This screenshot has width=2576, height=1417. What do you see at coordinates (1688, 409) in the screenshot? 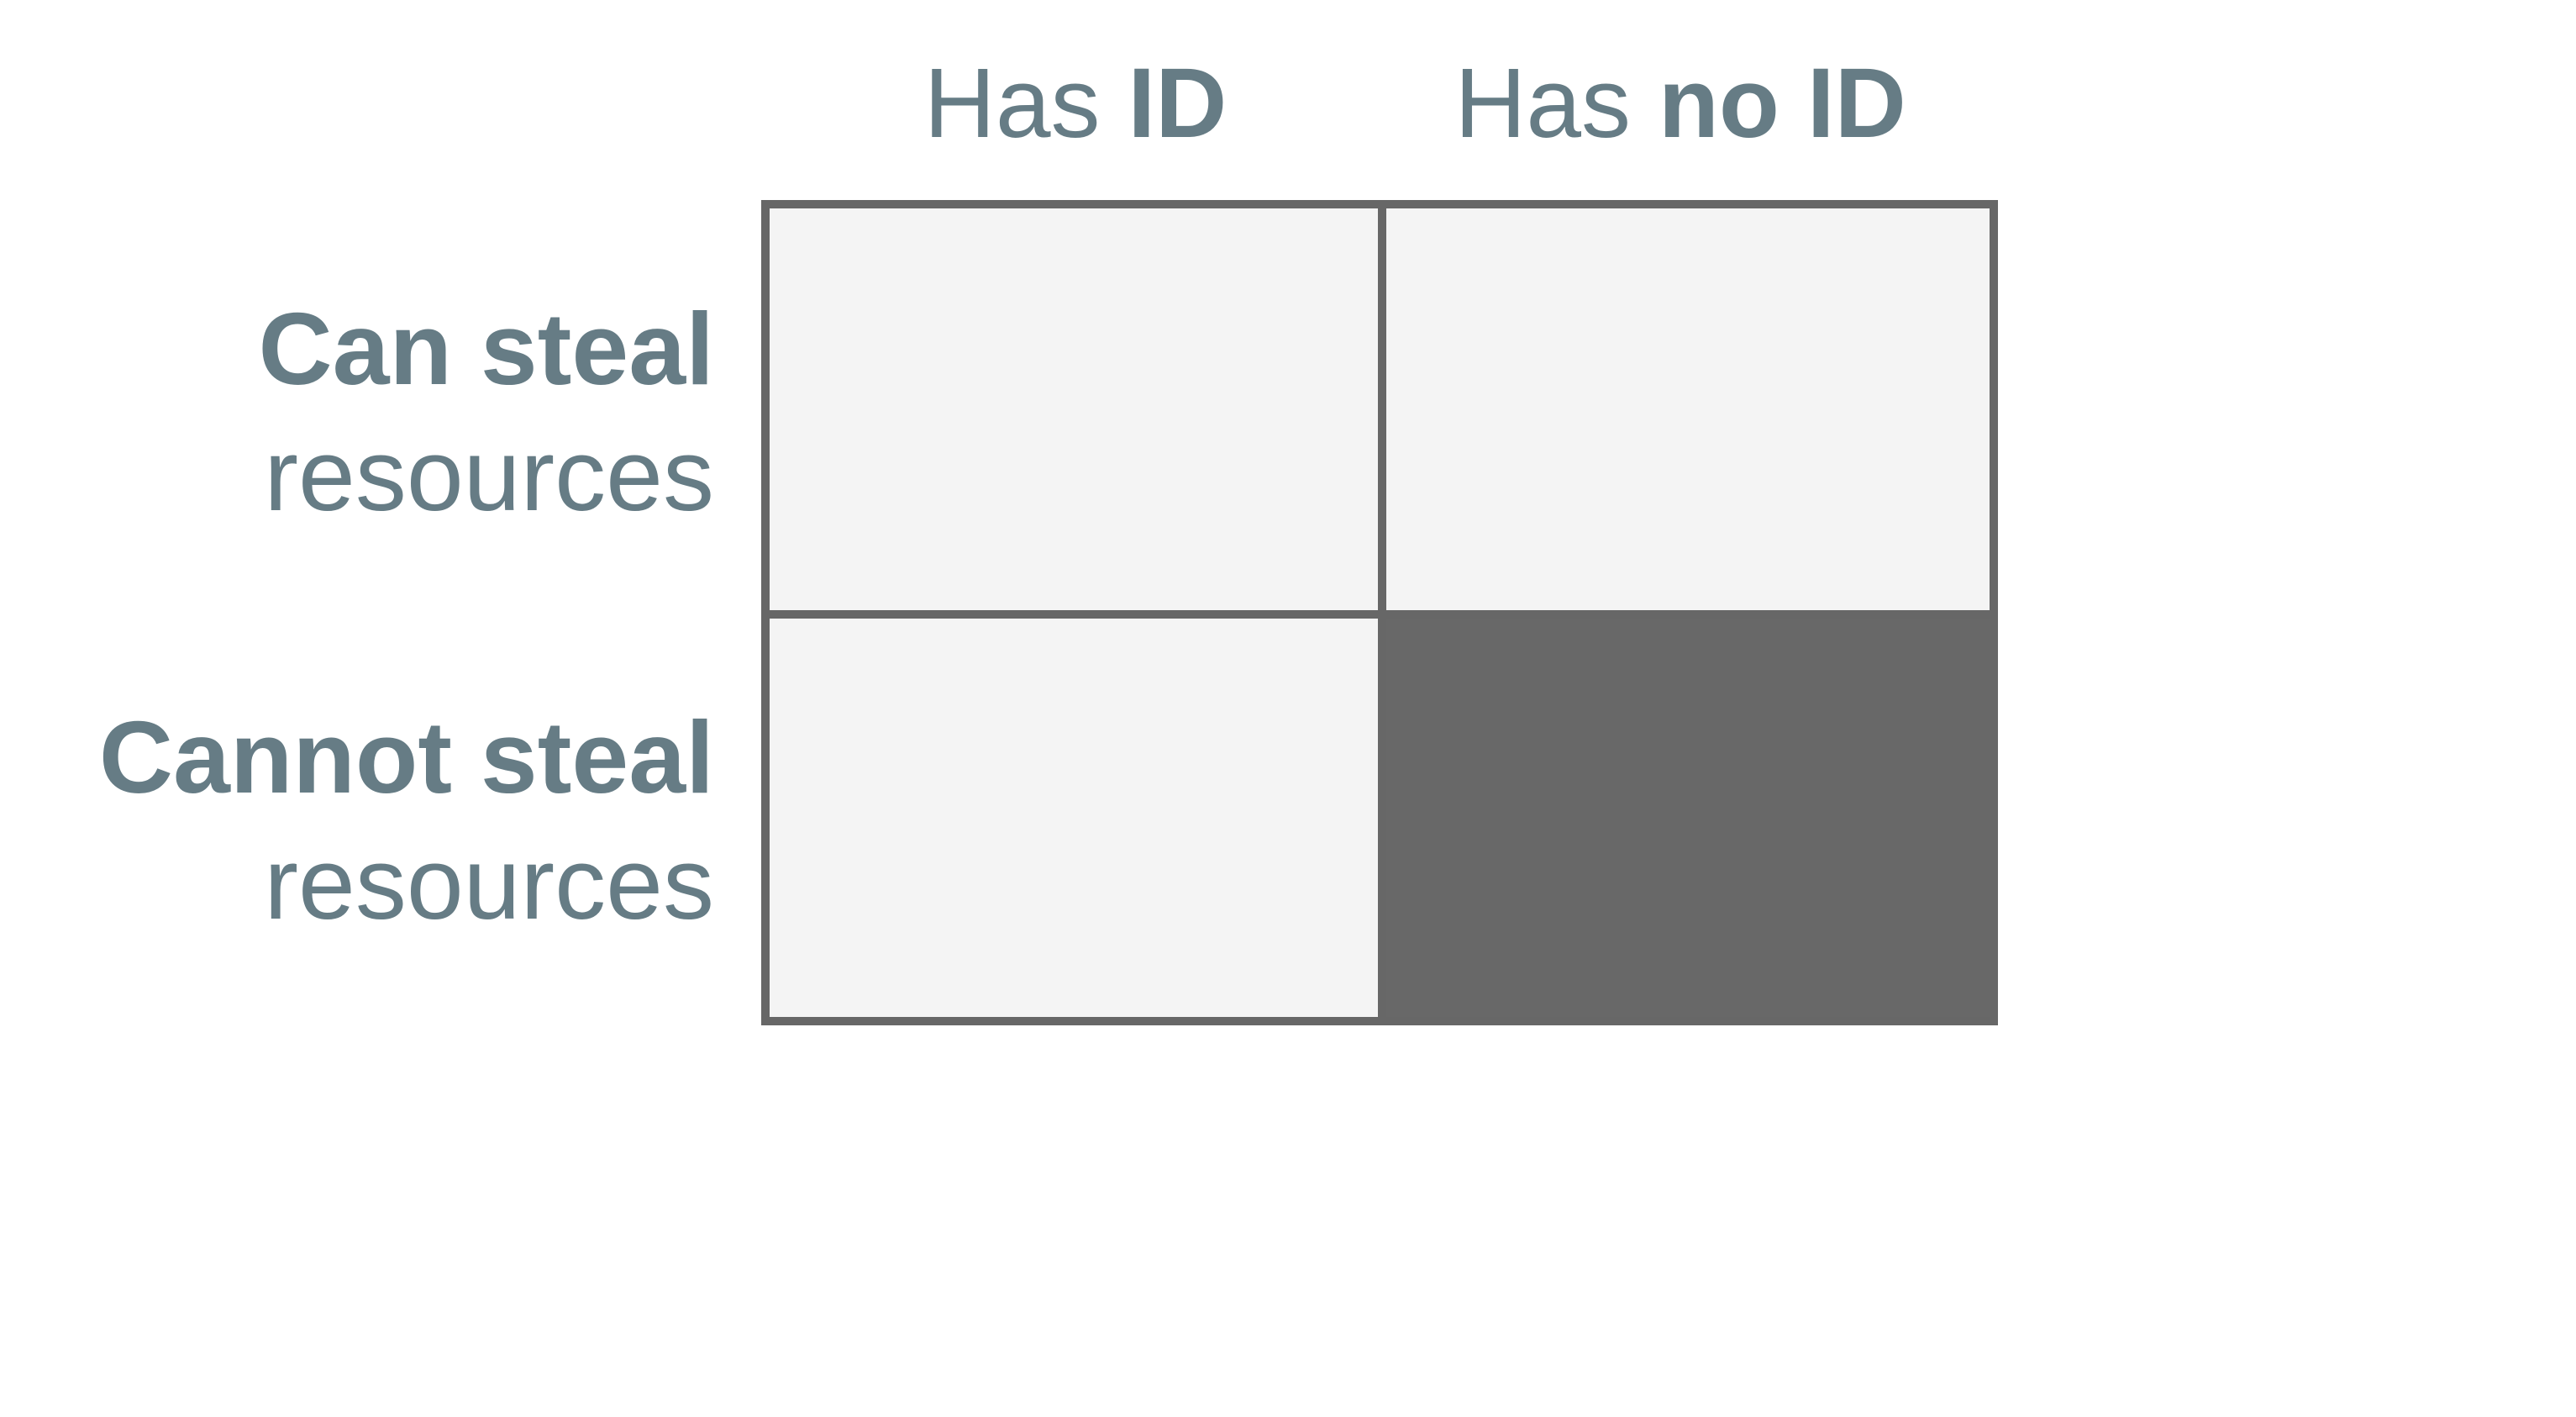
I see `cell-can-steal-has-no-id` at bounding box center [1688, 409].